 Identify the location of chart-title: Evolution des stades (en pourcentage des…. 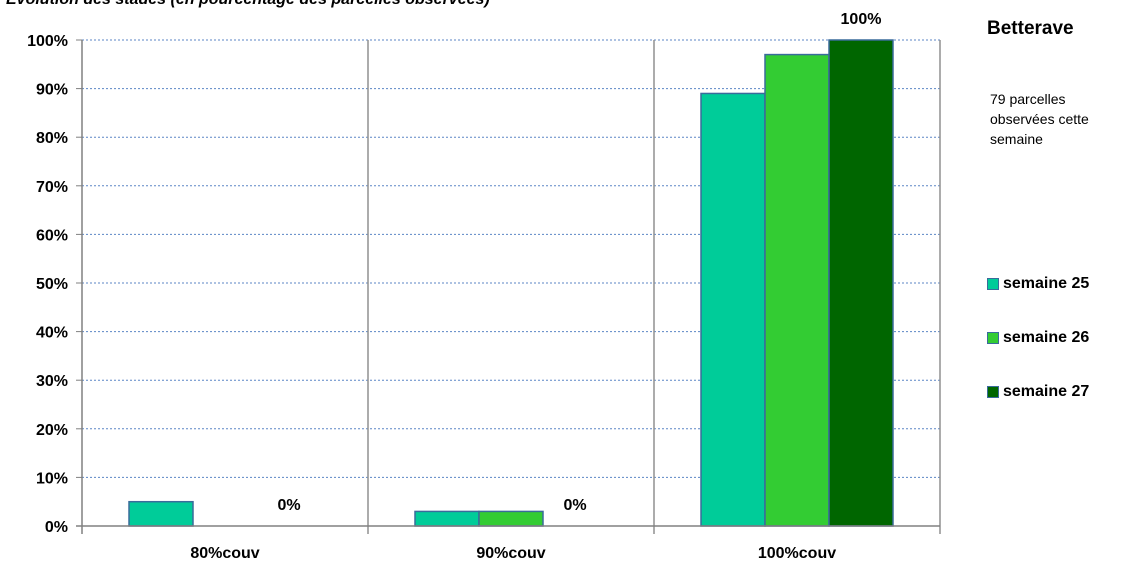
(248, 4).